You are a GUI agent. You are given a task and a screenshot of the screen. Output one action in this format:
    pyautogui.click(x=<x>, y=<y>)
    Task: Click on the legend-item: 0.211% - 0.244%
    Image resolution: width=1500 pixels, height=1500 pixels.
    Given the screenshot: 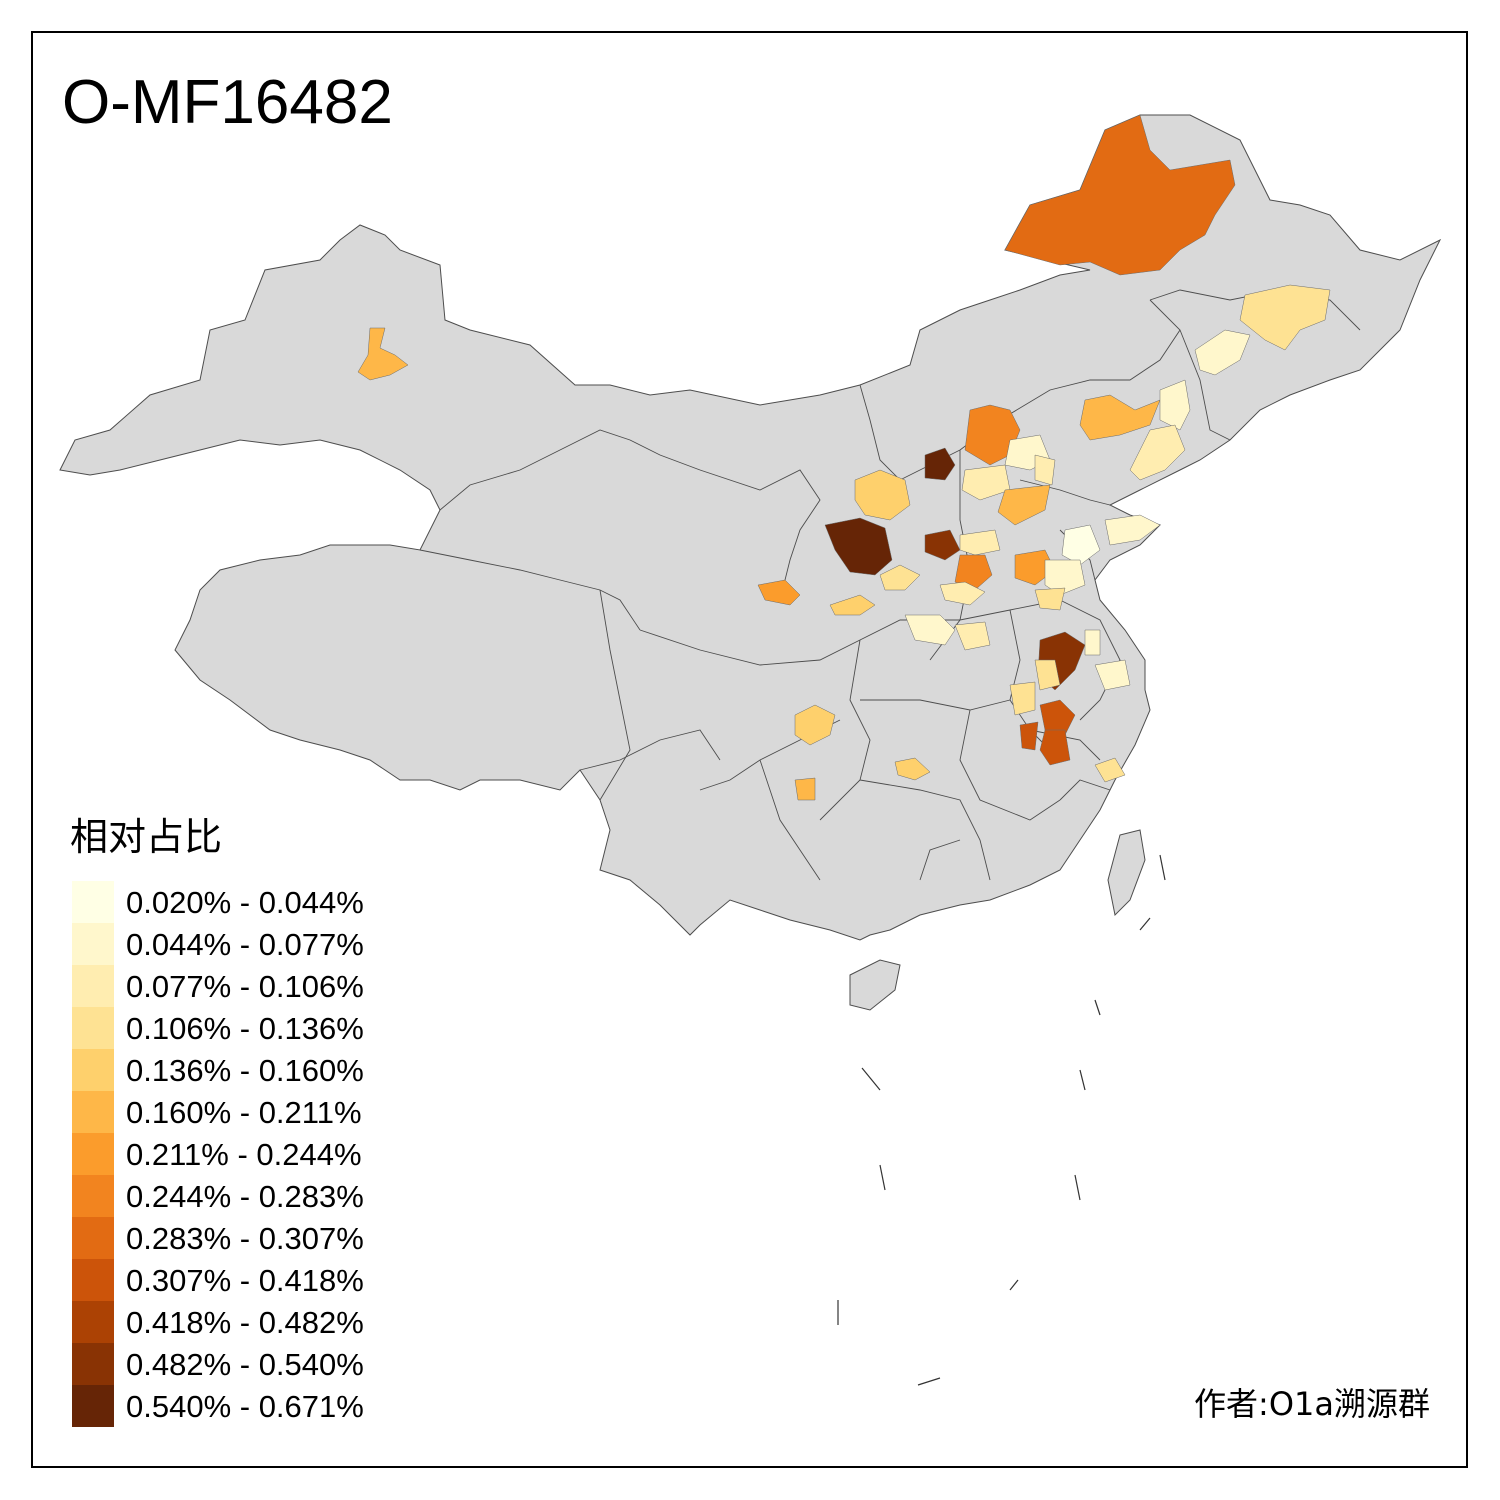 What is the action you would take?
    pyautogui.click(x=218, y=1154)
    